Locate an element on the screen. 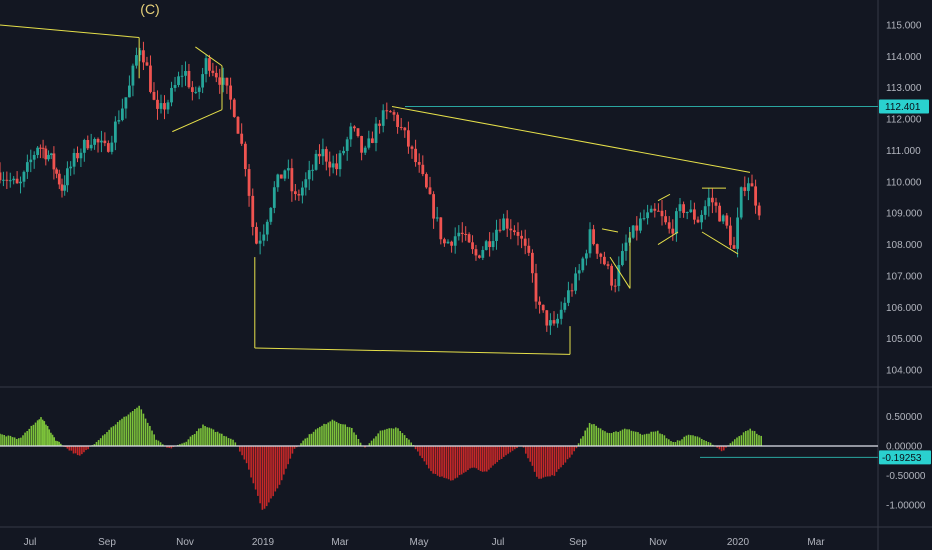  time-tick-label: 2019 is located at coordinates (263, 542).